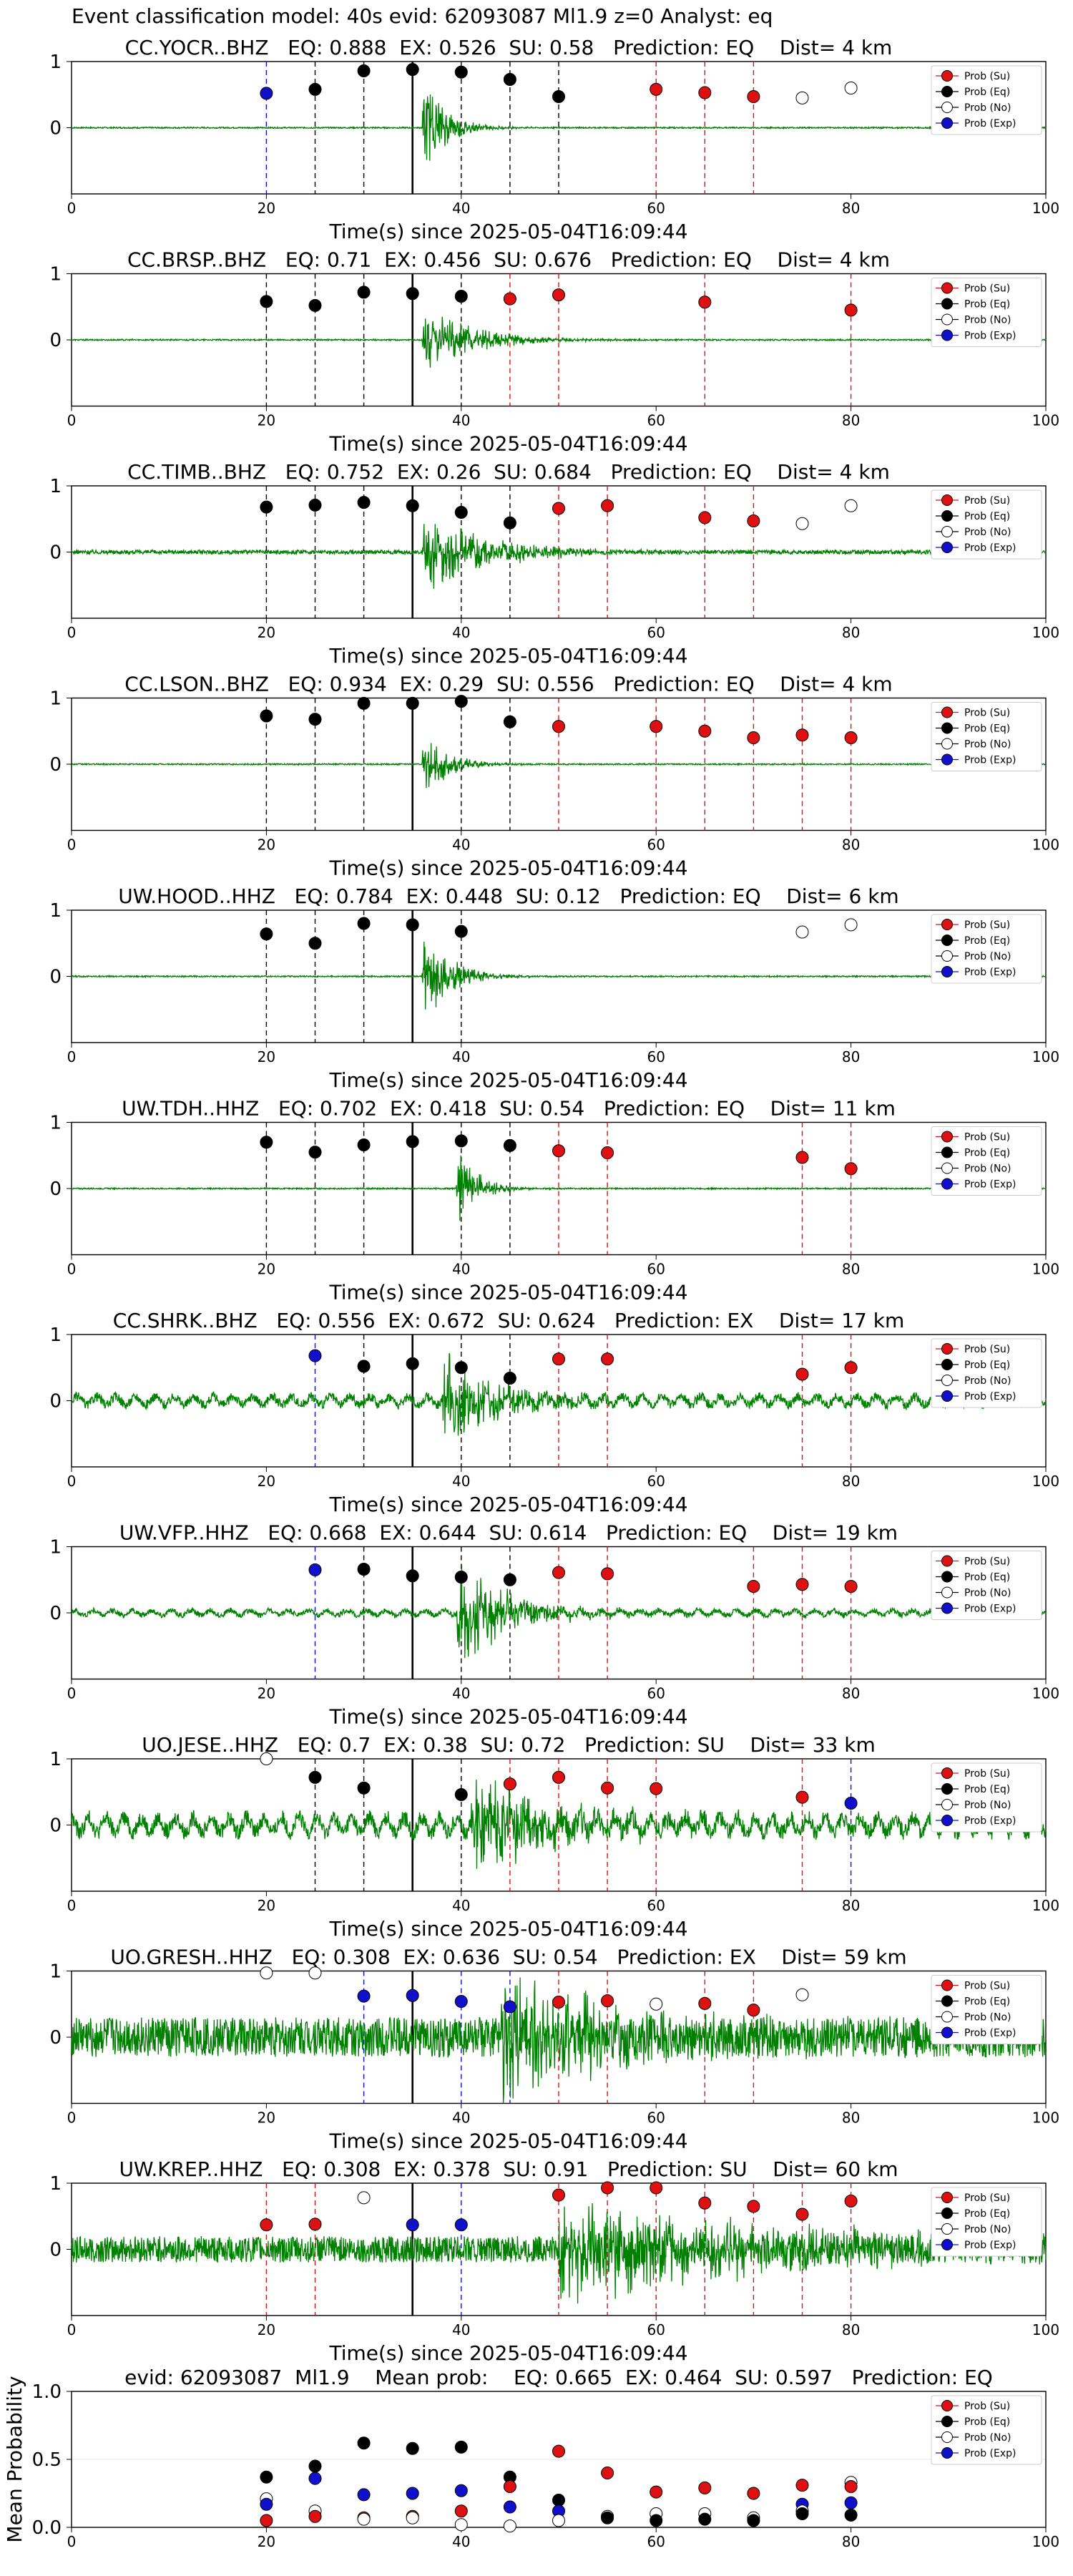 Image resolution: width=1073 pixels, height=2576 pixels. What do you see at coordinates (508, 1929) in the screenshot?
I see `x-axis-label: Time(s) since 2025-05-04T16:09:44` at bounding box center [508, 1929].